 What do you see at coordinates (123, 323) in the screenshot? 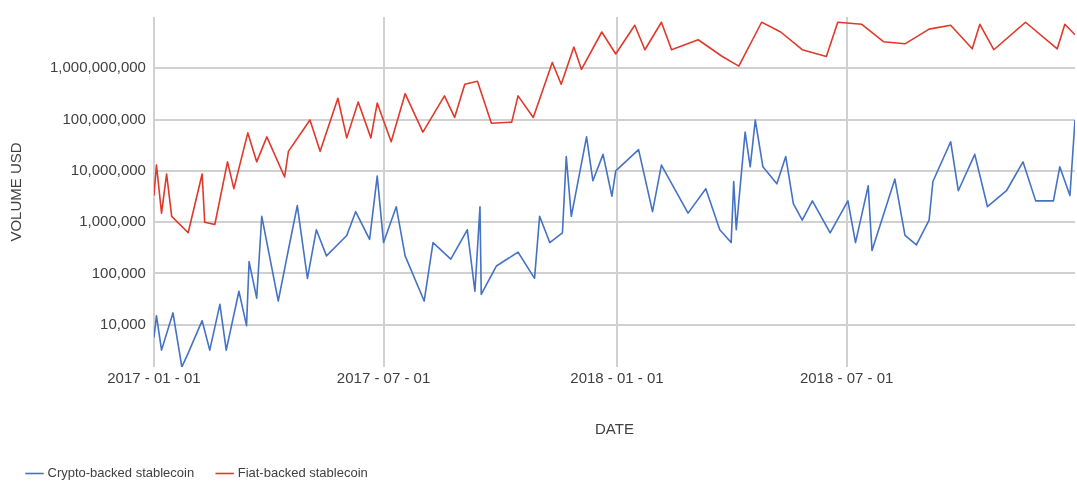
I see `y-tick-label: 10,000` at bounding box center [123, 323].